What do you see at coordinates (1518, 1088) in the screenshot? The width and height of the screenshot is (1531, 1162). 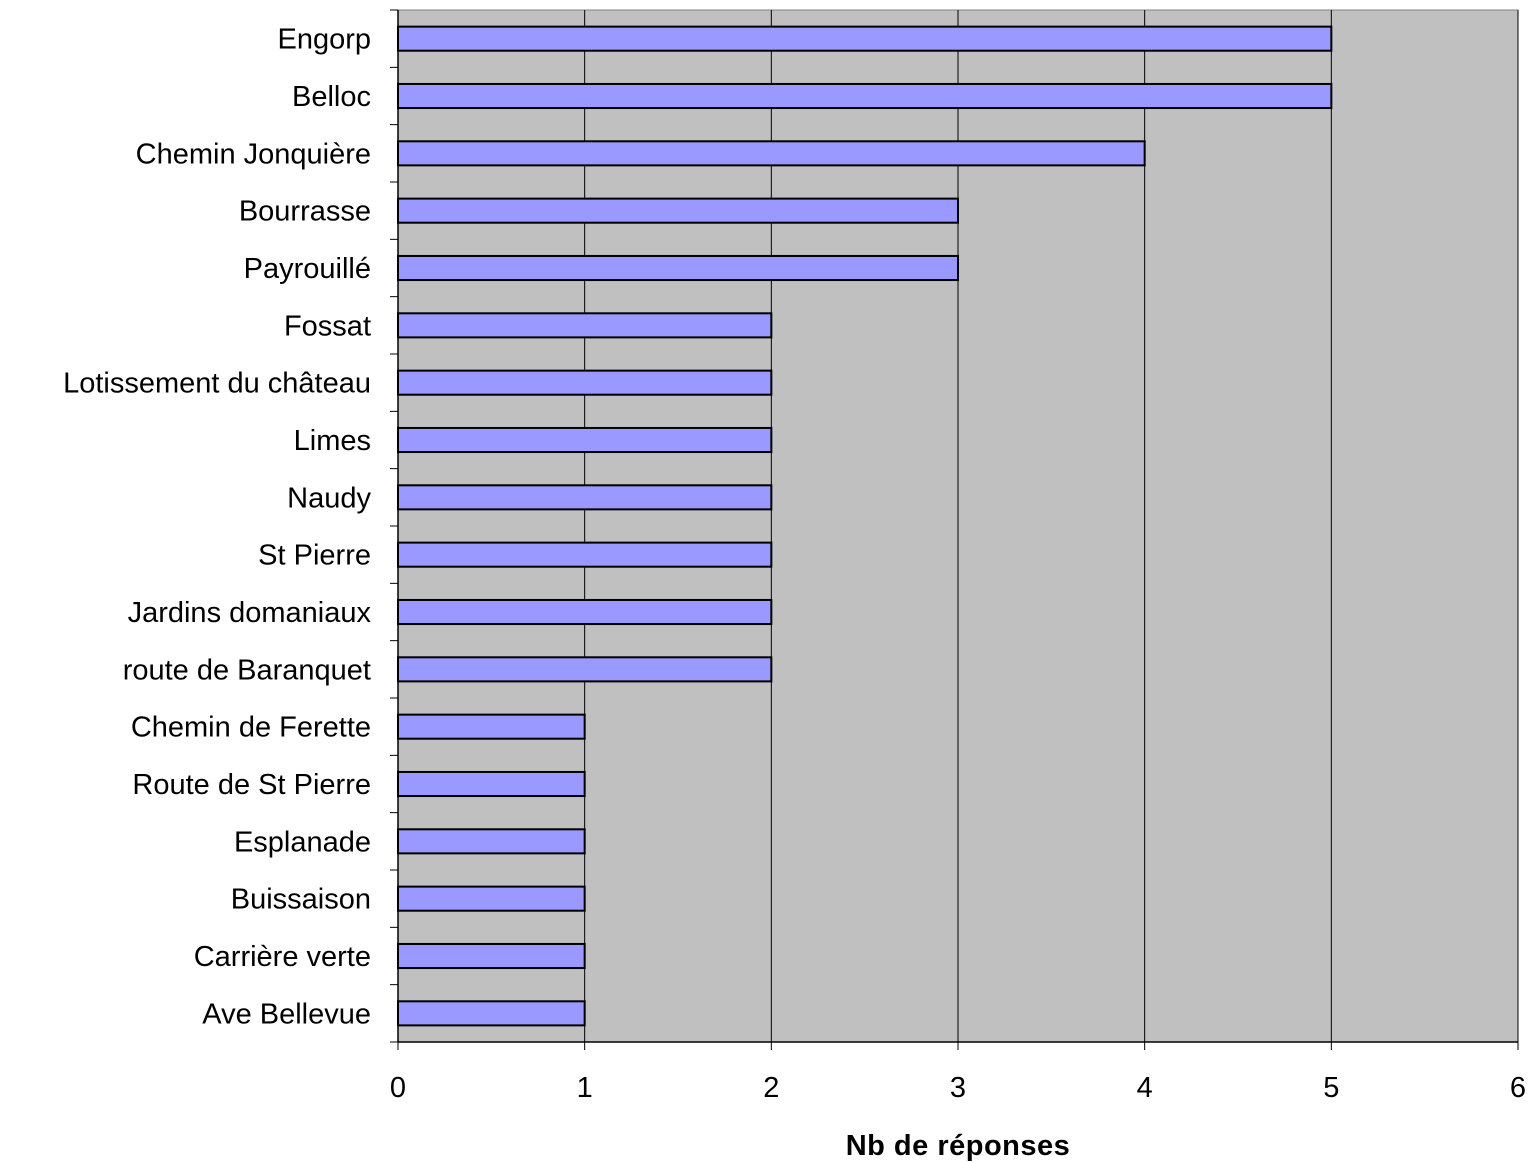 I see `x-tick-label: 6` at bounding box center [1518, 1088].